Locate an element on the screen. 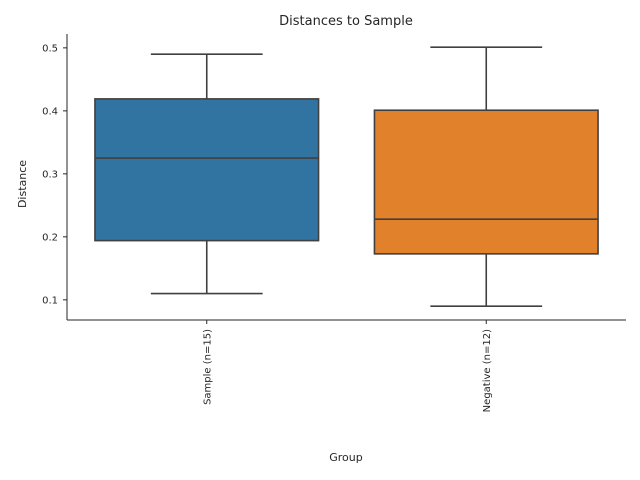 Image resolution: width=640 pixels, height=480 pixels. y-tick-label: 0.2 is located at coordinates (50, 237).